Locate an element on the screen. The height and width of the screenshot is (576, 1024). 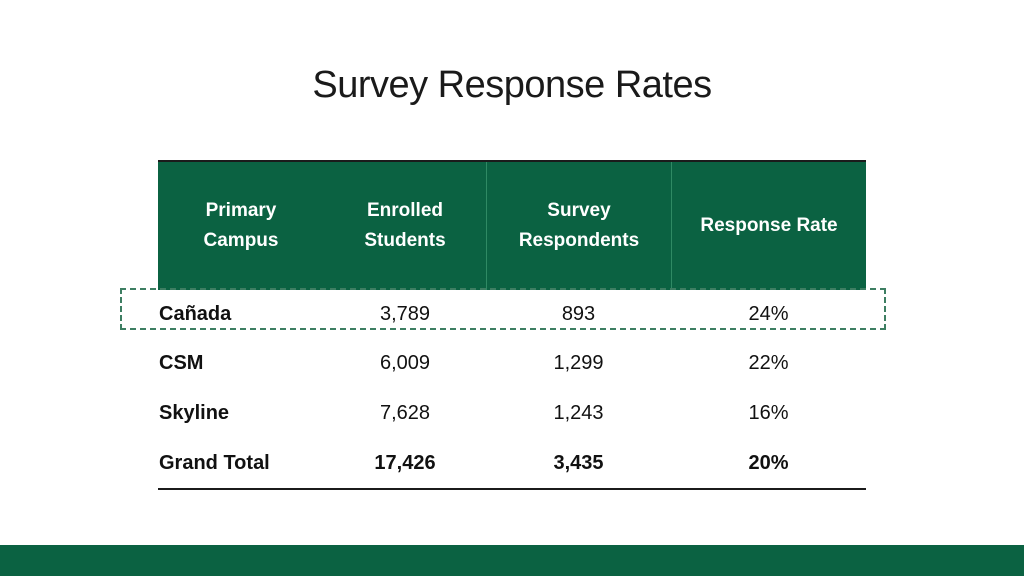
campus-cell: Skyline is located at coordinates (194, 412).